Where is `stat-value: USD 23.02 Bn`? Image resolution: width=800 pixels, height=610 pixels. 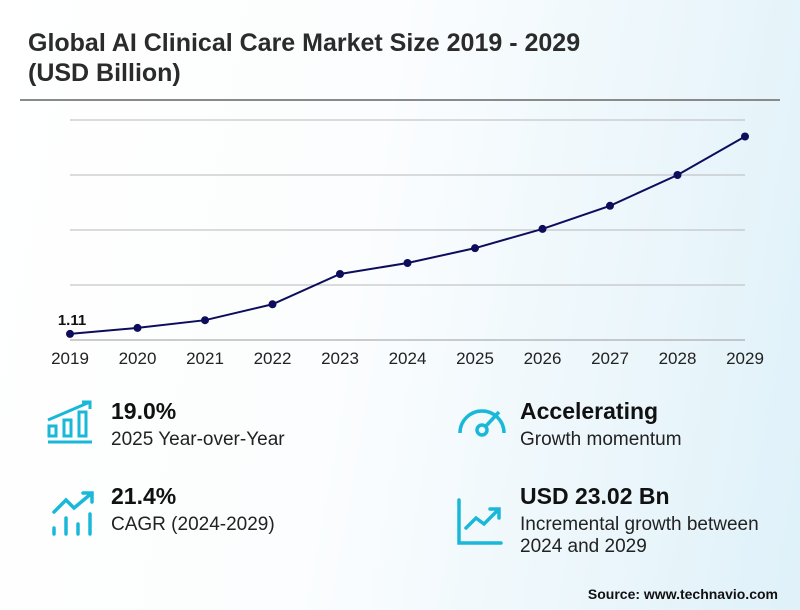
stat-value: USD 23.02 Bn is located at coordinates (595, 496).